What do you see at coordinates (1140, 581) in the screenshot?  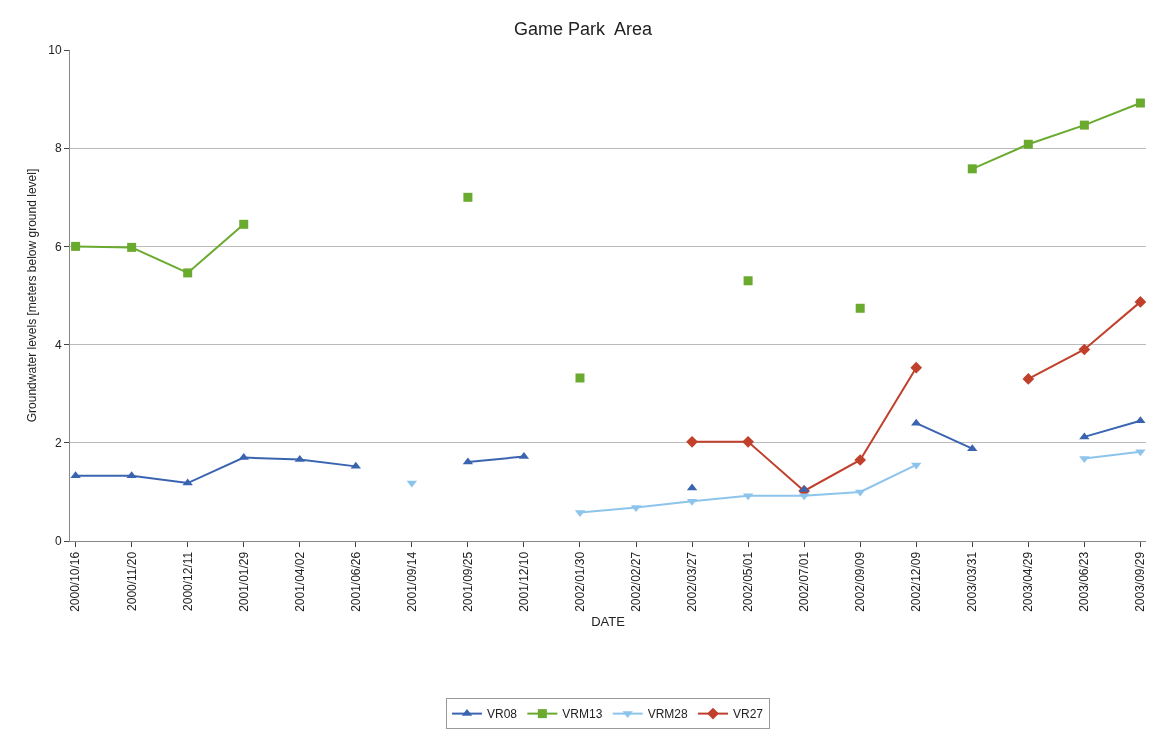 I see `x-tick-label: 2003/09/29` at bounding box center [1140, 581].